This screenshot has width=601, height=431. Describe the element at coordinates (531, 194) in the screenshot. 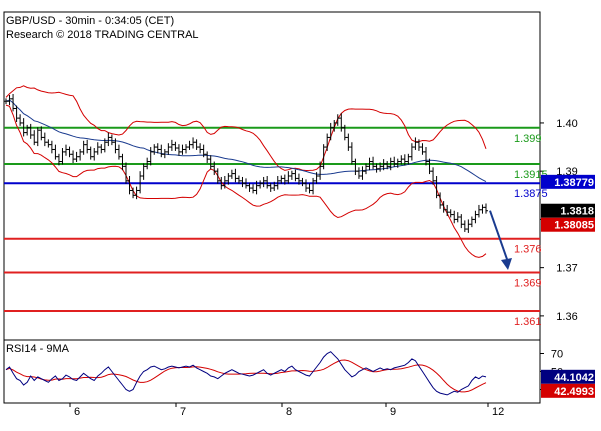

I see `level-label: 1.3875` at that location.